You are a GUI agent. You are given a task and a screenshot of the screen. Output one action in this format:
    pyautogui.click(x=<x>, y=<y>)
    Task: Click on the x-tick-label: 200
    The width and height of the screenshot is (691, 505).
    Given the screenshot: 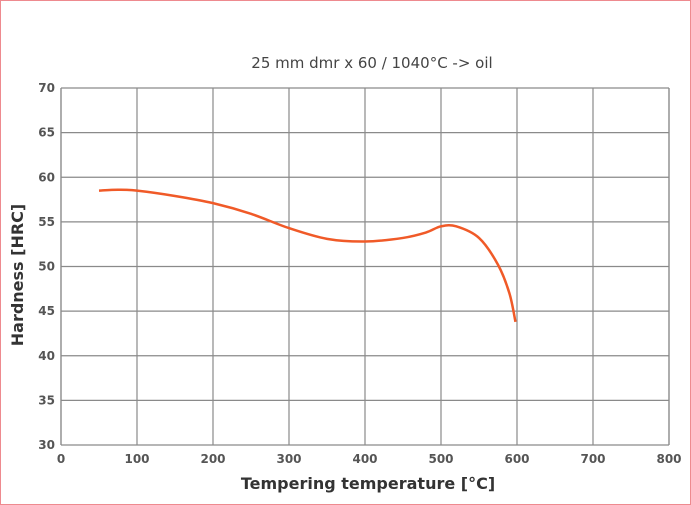 What is the action you would take?
    pyautogui.click(x=212, y=459)
    